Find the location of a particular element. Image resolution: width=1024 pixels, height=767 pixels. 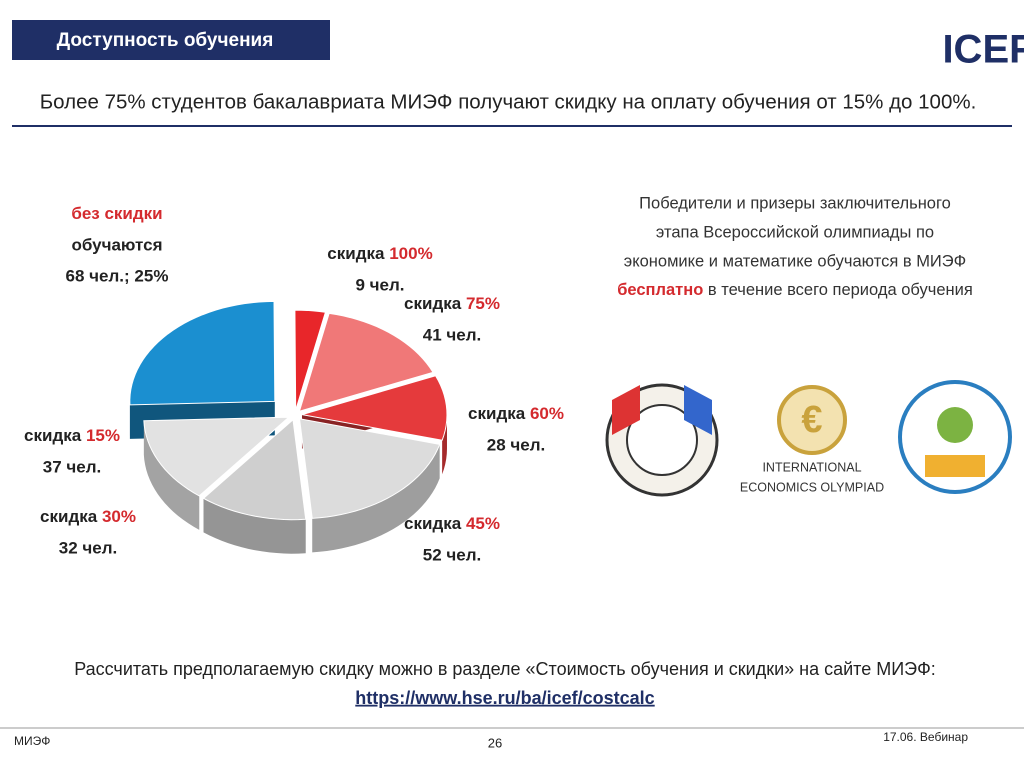

label-name: 45% is located at coordinates (483, 523).